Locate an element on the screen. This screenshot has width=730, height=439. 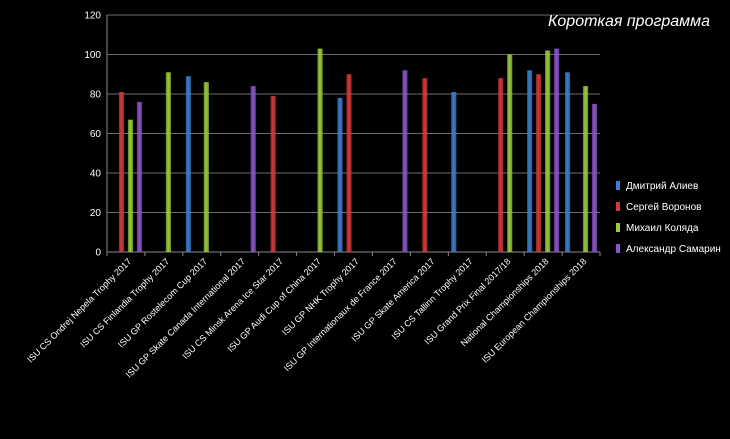
legend-label: Александр Самарин is located at coordinates (673, 249).